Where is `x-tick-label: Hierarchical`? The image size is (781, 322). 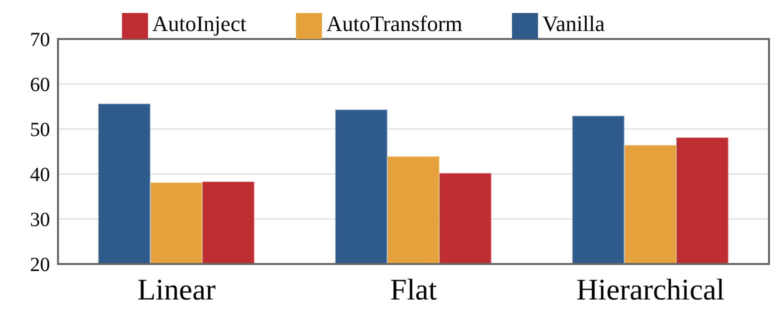
x-tick-label: Hierarchical is located at coordinates (650, 289).